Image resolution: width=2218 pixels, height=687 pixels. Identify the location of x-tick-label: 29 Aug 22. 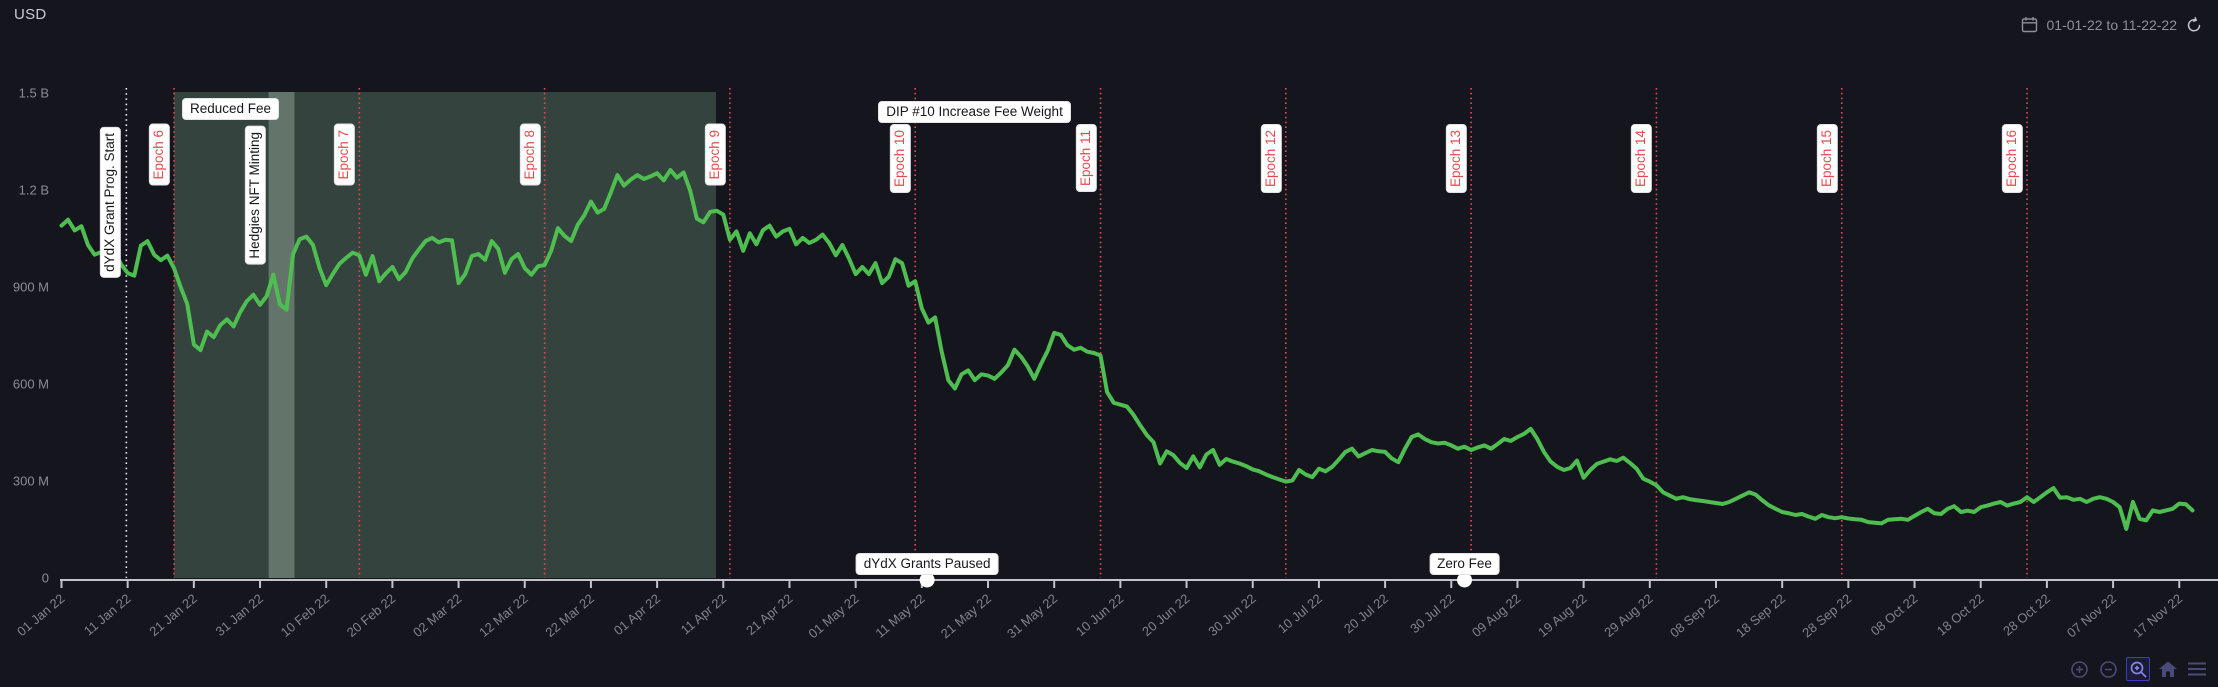
(1628, 615).